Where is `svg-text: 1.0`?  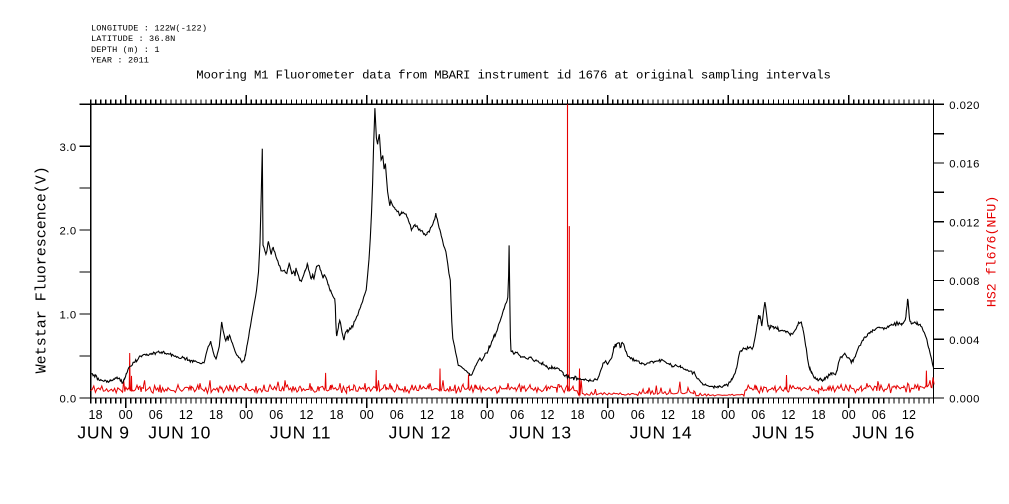 svg-text: 1.0 is located at coordinates (68, 316).